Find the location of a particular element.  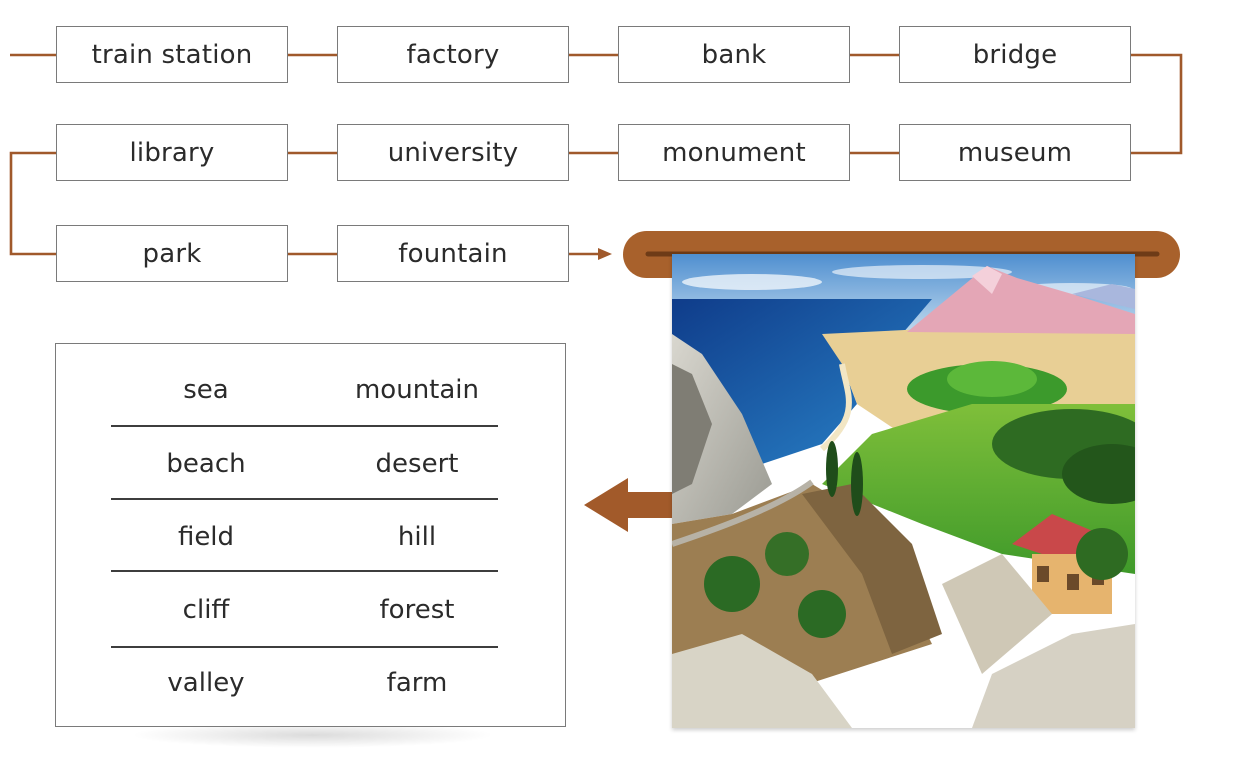

flow-box-monument: monument is located at coordinates (734, 152).